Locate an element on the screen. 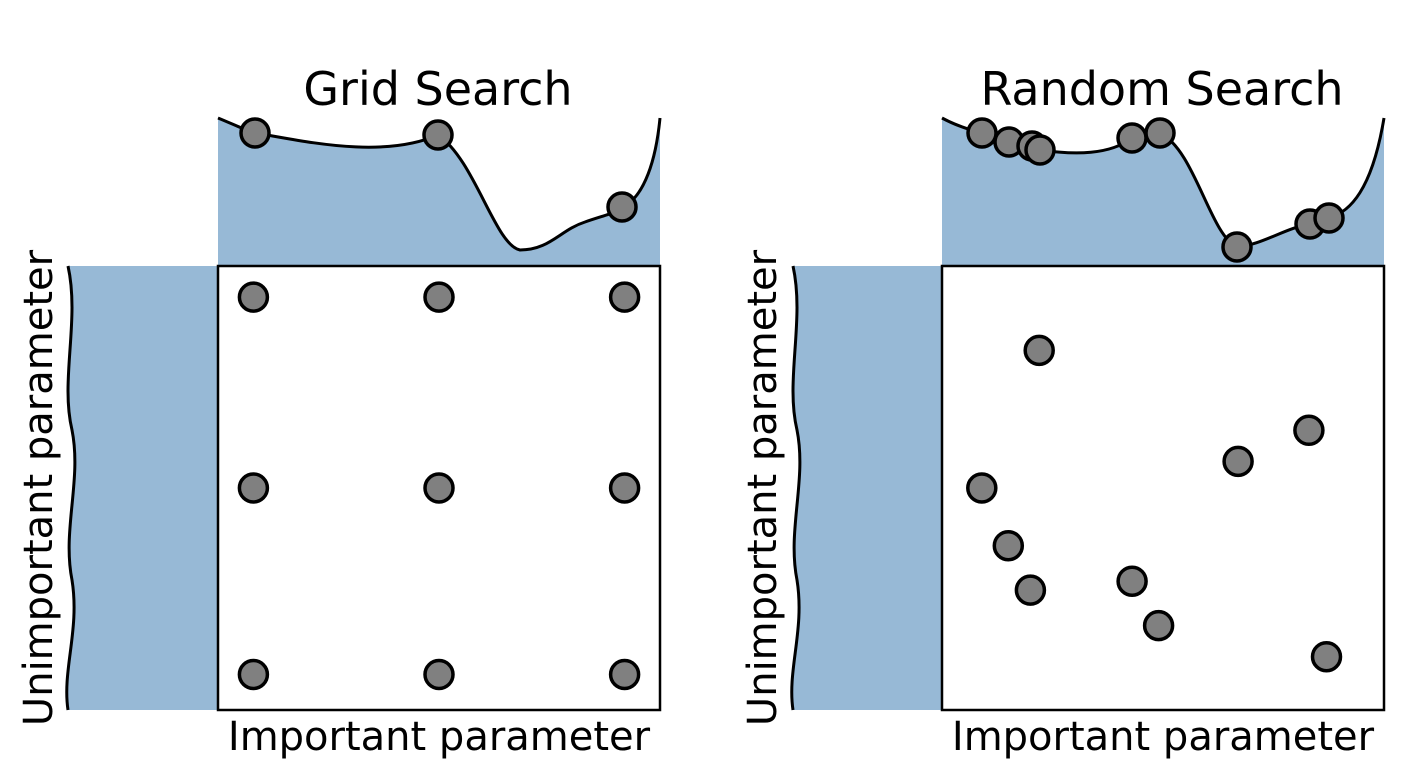 The width and height of the screenshot is (1402, 778). random-y-axis-label: Unimportant parameter is located at coordinates (763, 487).